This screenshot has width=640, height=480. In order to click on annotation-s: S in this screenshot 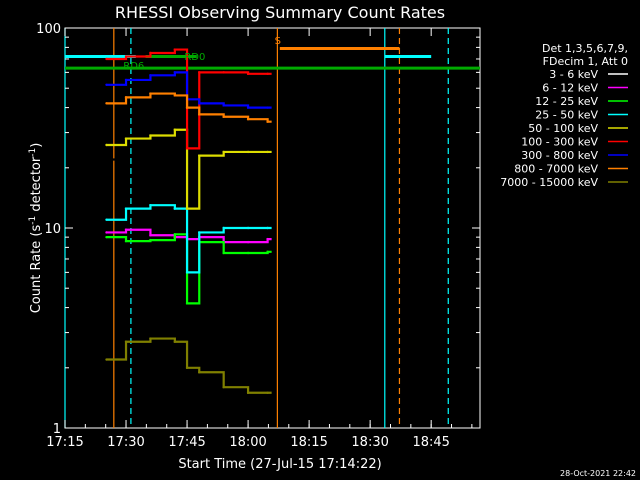, I will do `click(278, 41)`.